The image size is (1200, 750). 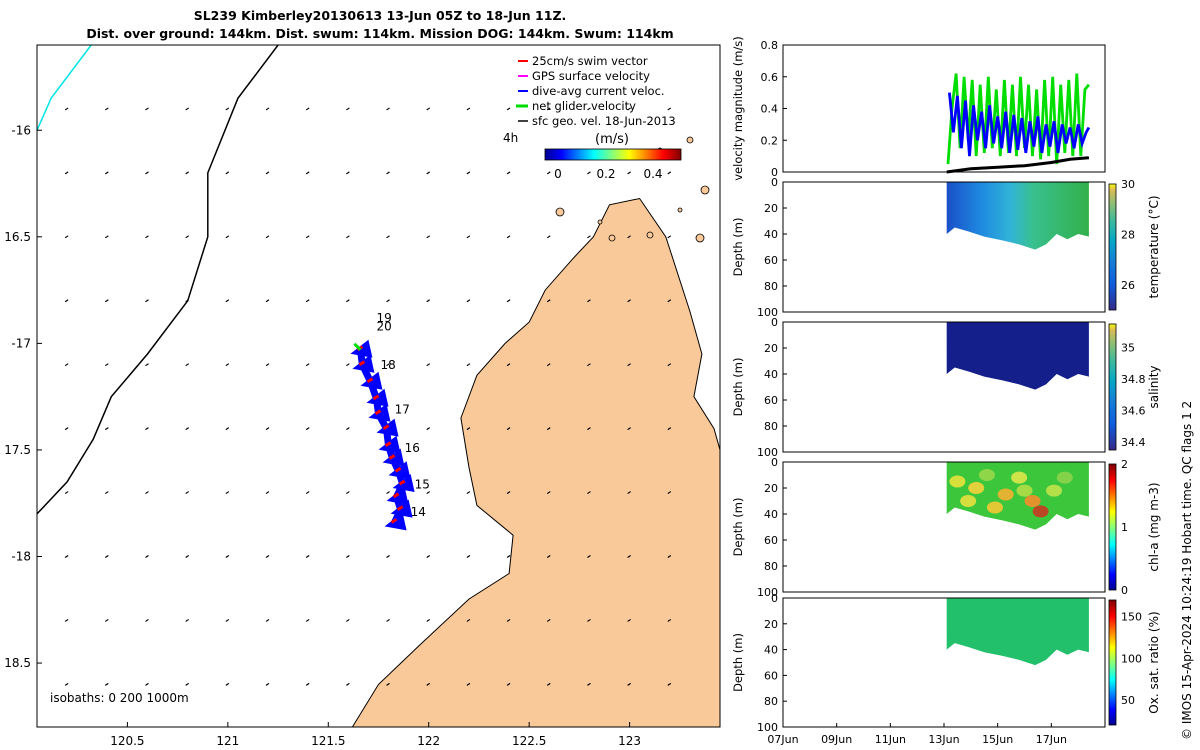 I want to click on map-x-tick-label: 121, so click(x=227, y=741).